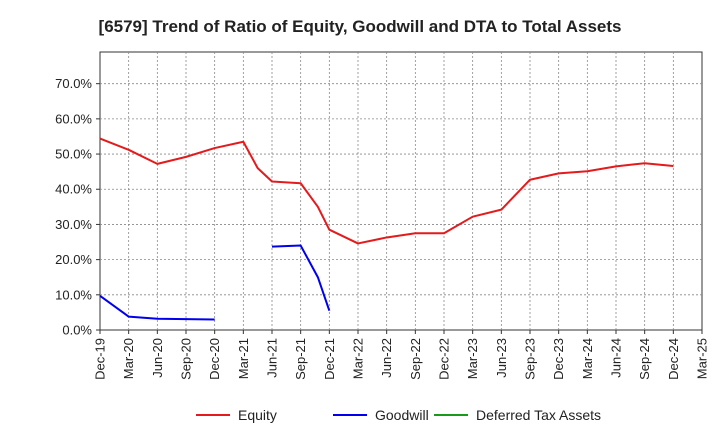 The height and width of the screenshot is (440, 720). Describe the element at coordinates (73, 83) in the screenshot. I see `y-tick-label: 70.0%` at that location.